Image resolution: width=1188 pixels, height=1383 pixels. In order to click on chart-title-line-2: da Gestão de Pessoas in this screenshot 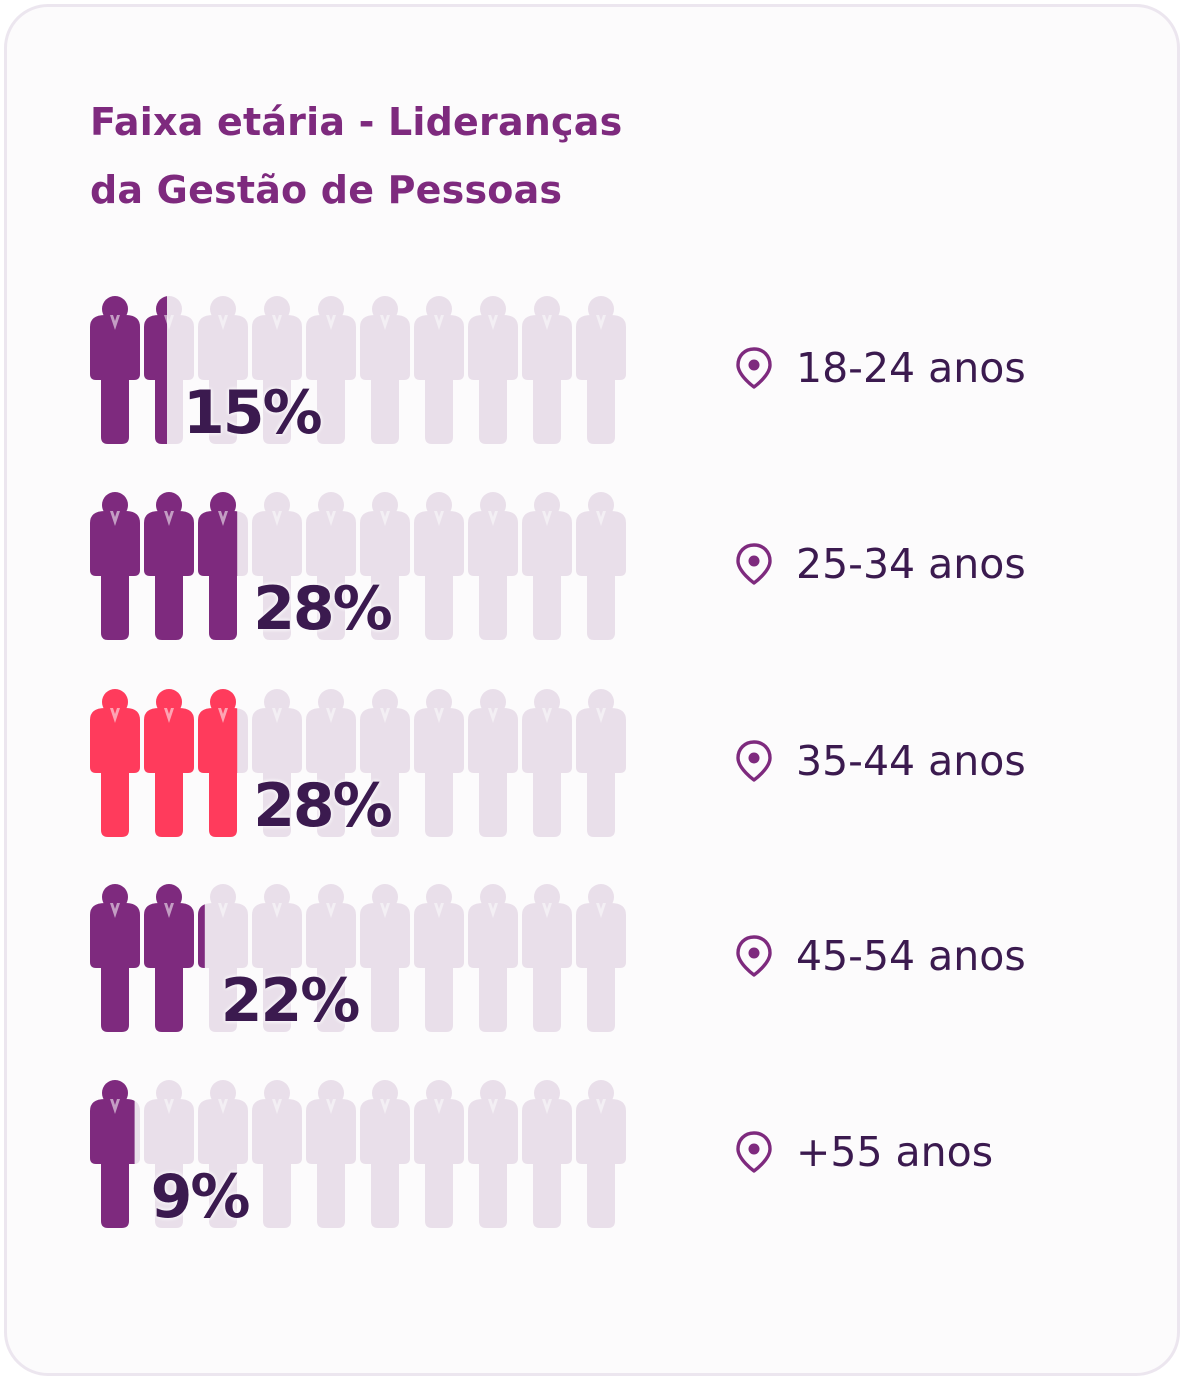, I will do `click(326, 190)`.